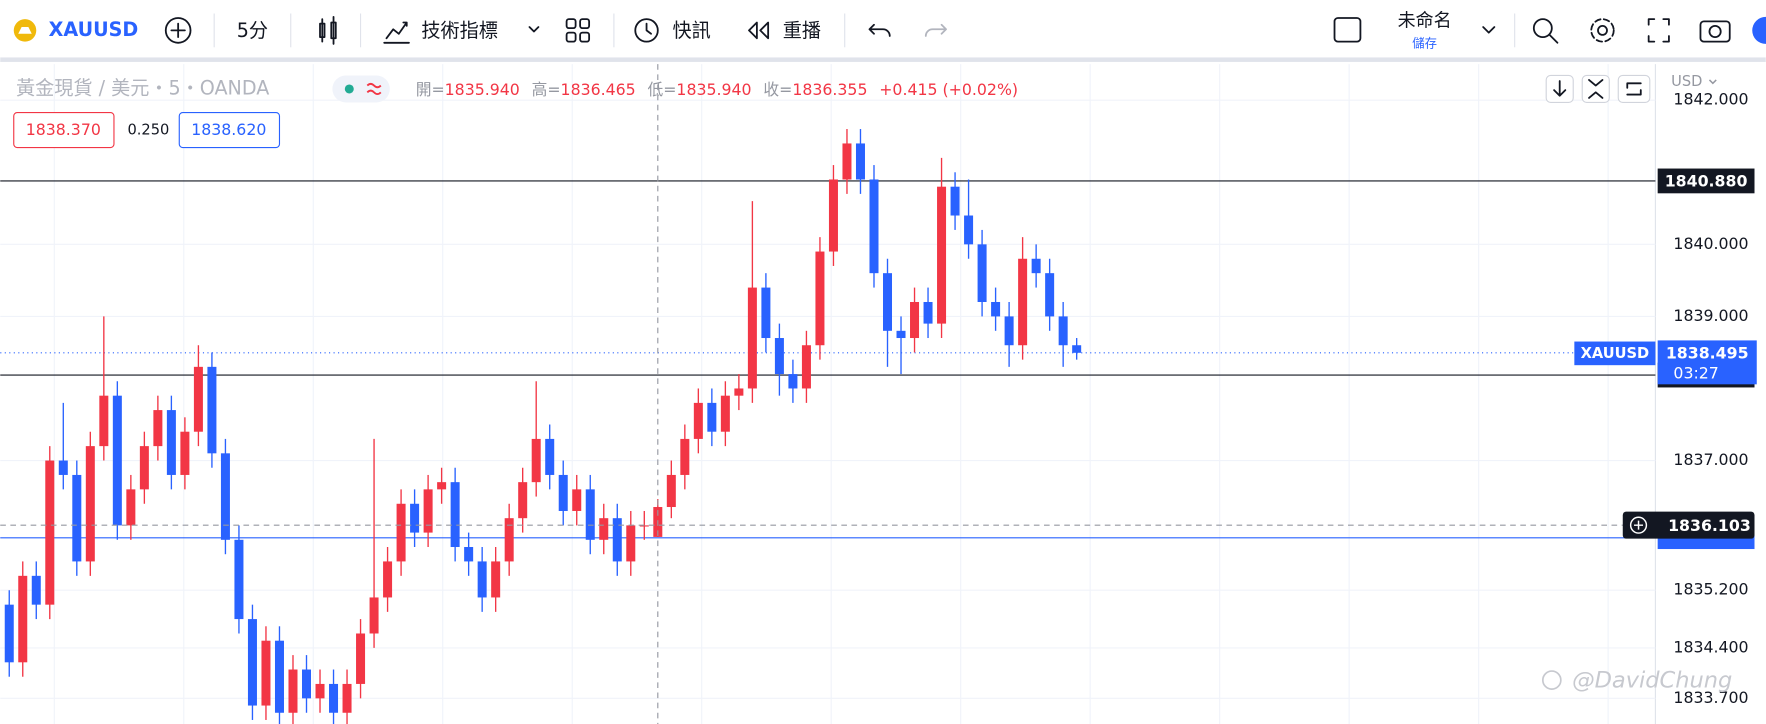  What do you see at coordinates (178, 30) in the screenshot?
I see `add-symbol` at bounding box center [178, 30].